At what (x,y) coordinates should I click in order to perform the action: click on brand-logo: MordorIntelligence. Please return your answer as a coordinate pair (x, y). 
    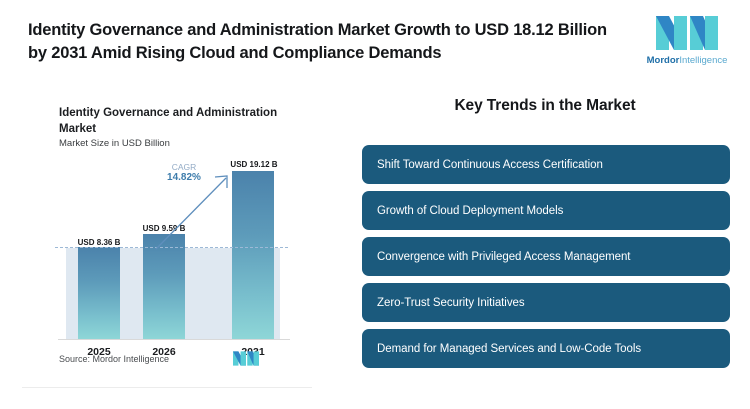
    Looking at the image, I should click on (687, 40).